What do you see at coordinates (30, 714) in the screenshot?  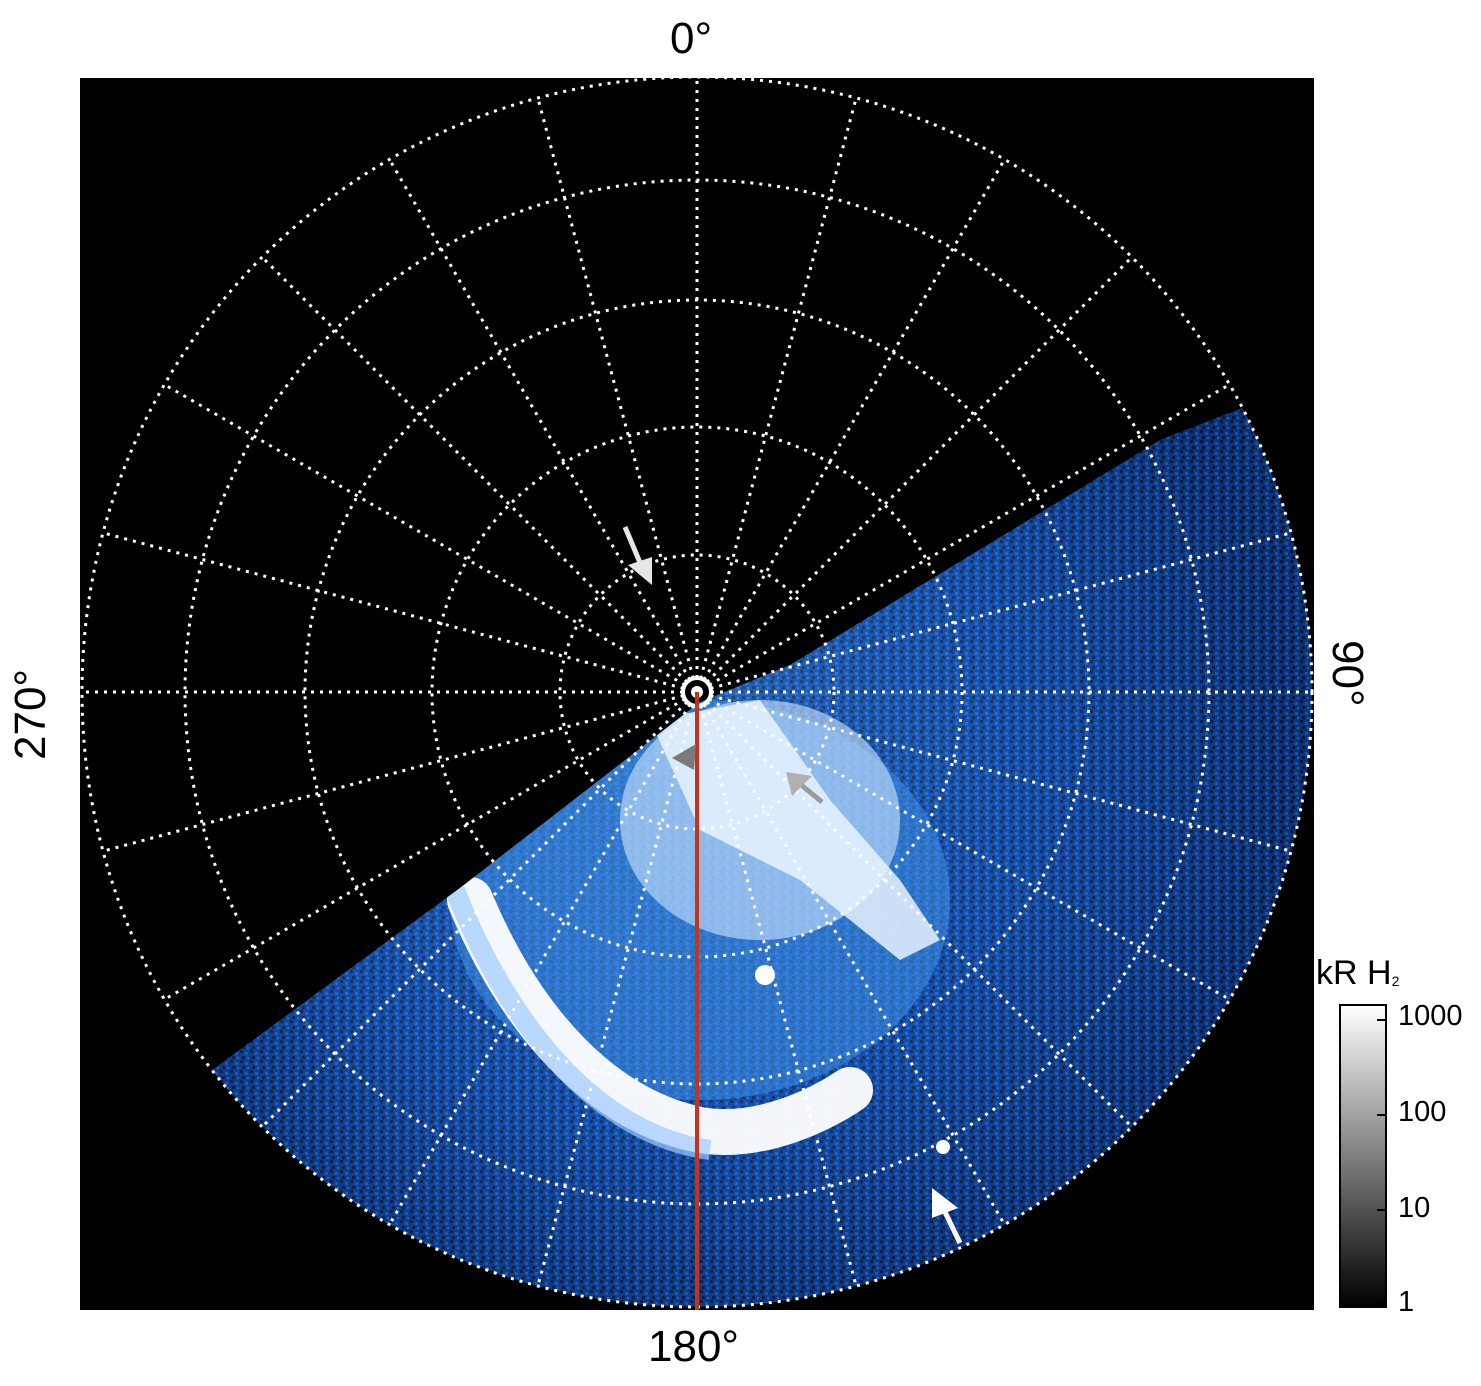 I see `label-270-degrees: 270°` at bounding box center [30, 714].